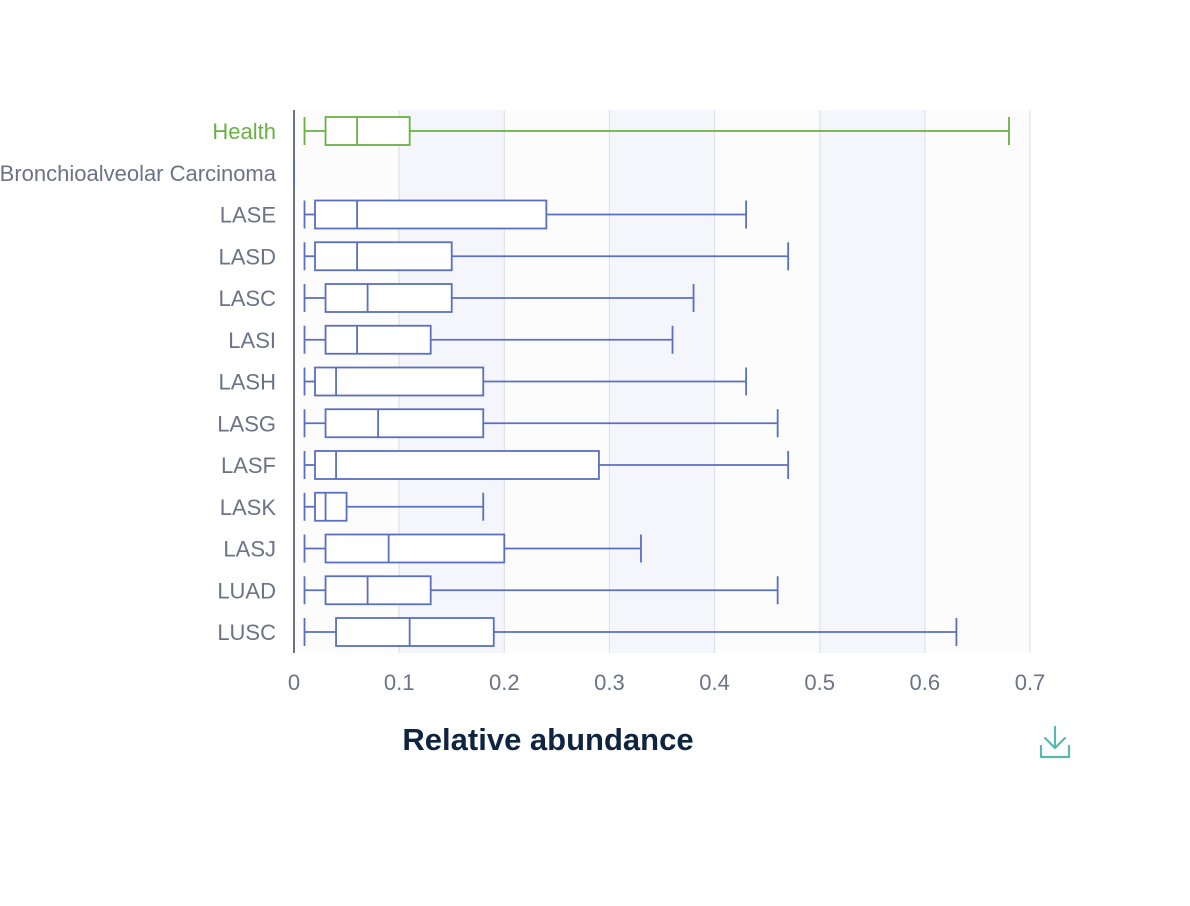 This screenshot has width=1190, height=906. I want to click on y-category-label: LASF, so click(248, 465).